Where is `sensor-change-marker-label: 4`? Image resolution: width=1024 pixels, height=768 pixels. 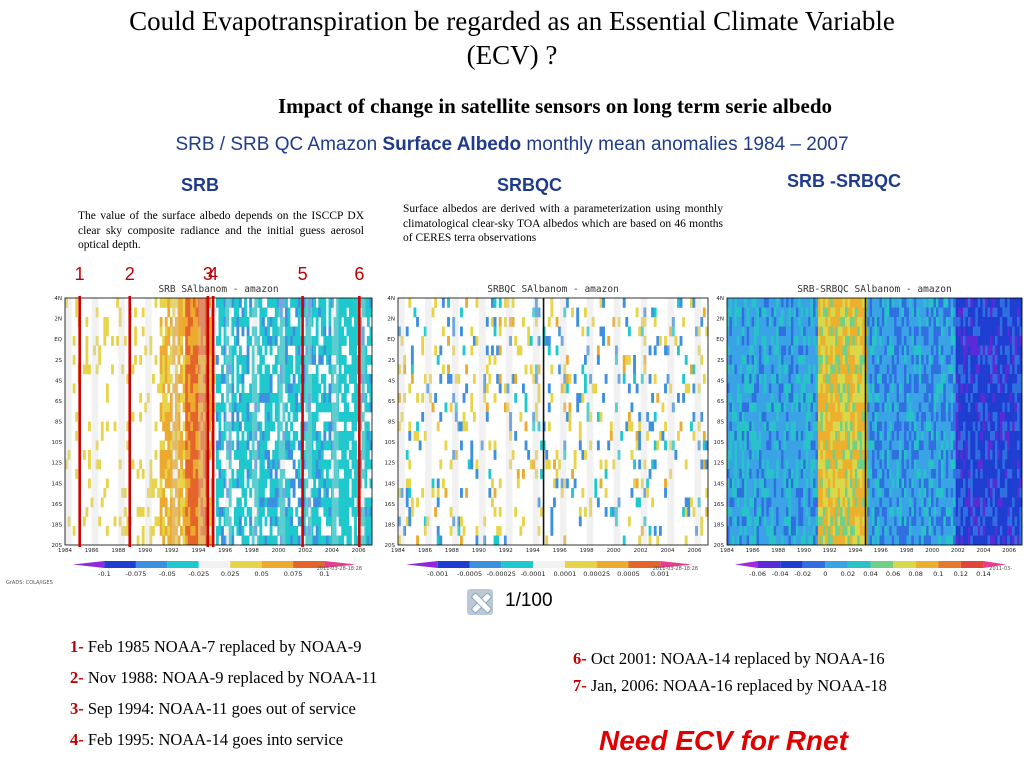 sensor-change-marker-label: 4 is located at coordinates (213, 274).